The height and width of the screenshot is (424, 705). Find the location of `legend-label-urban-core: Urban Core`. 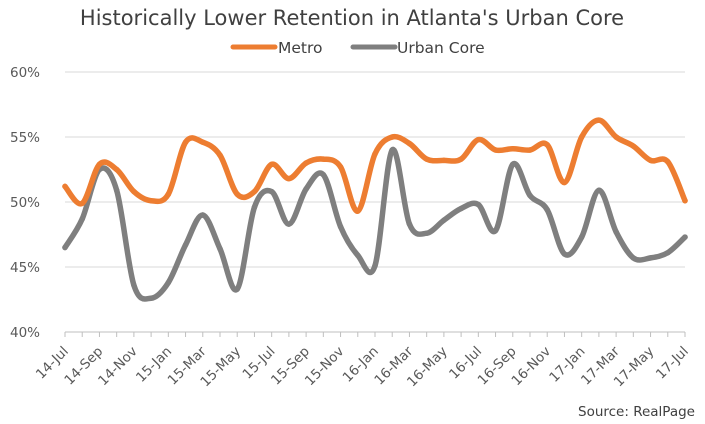

legend-label-urban-core: Urban Core is located at coordinates (441, 48).